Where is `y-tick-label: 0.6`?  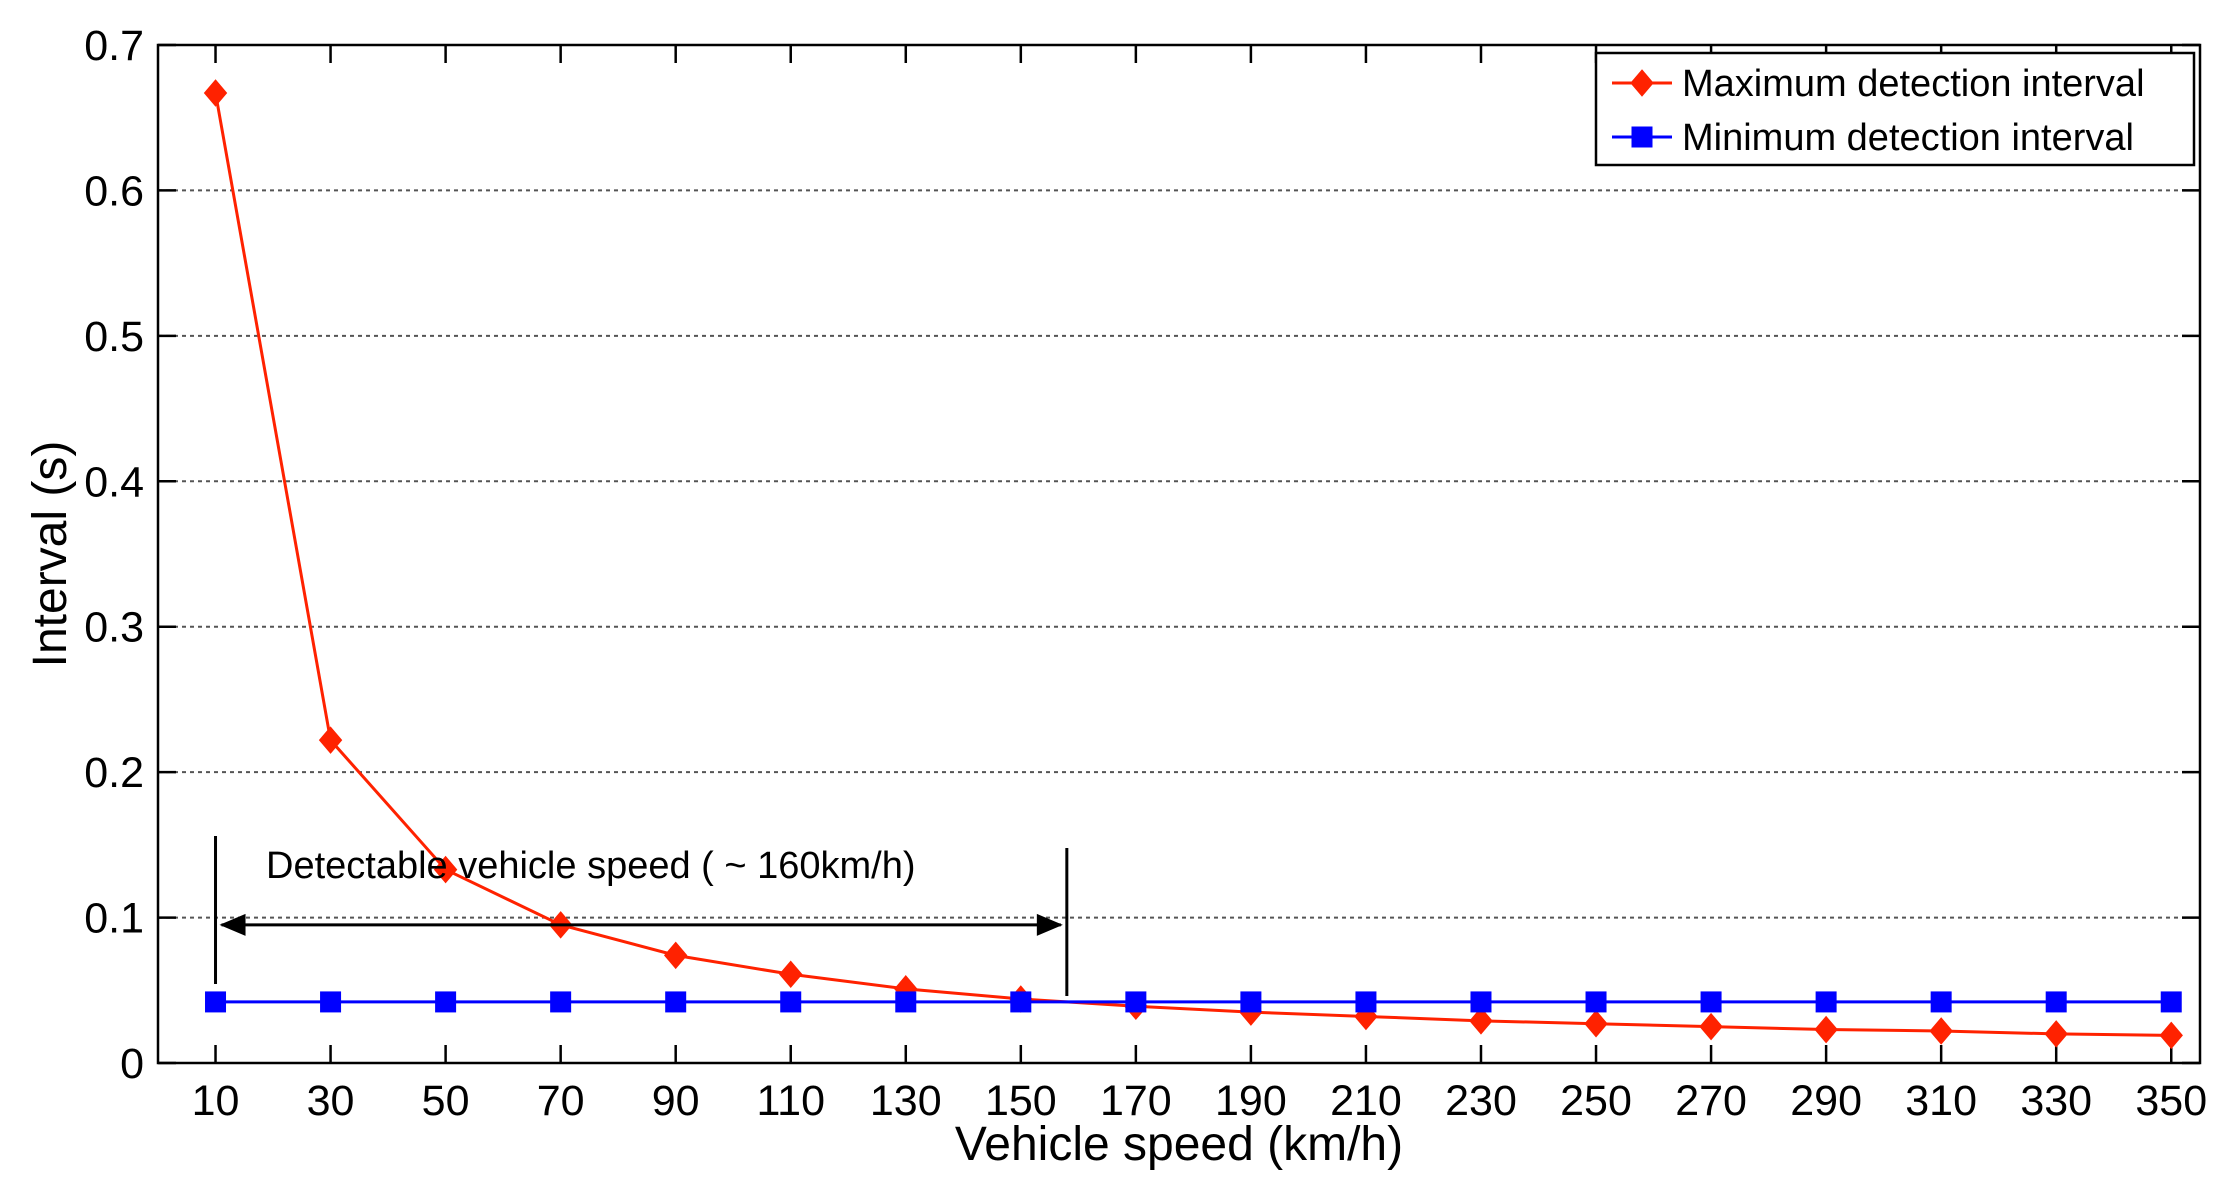
y-tick-label: 0.6 is located at coordinates (114, 191).